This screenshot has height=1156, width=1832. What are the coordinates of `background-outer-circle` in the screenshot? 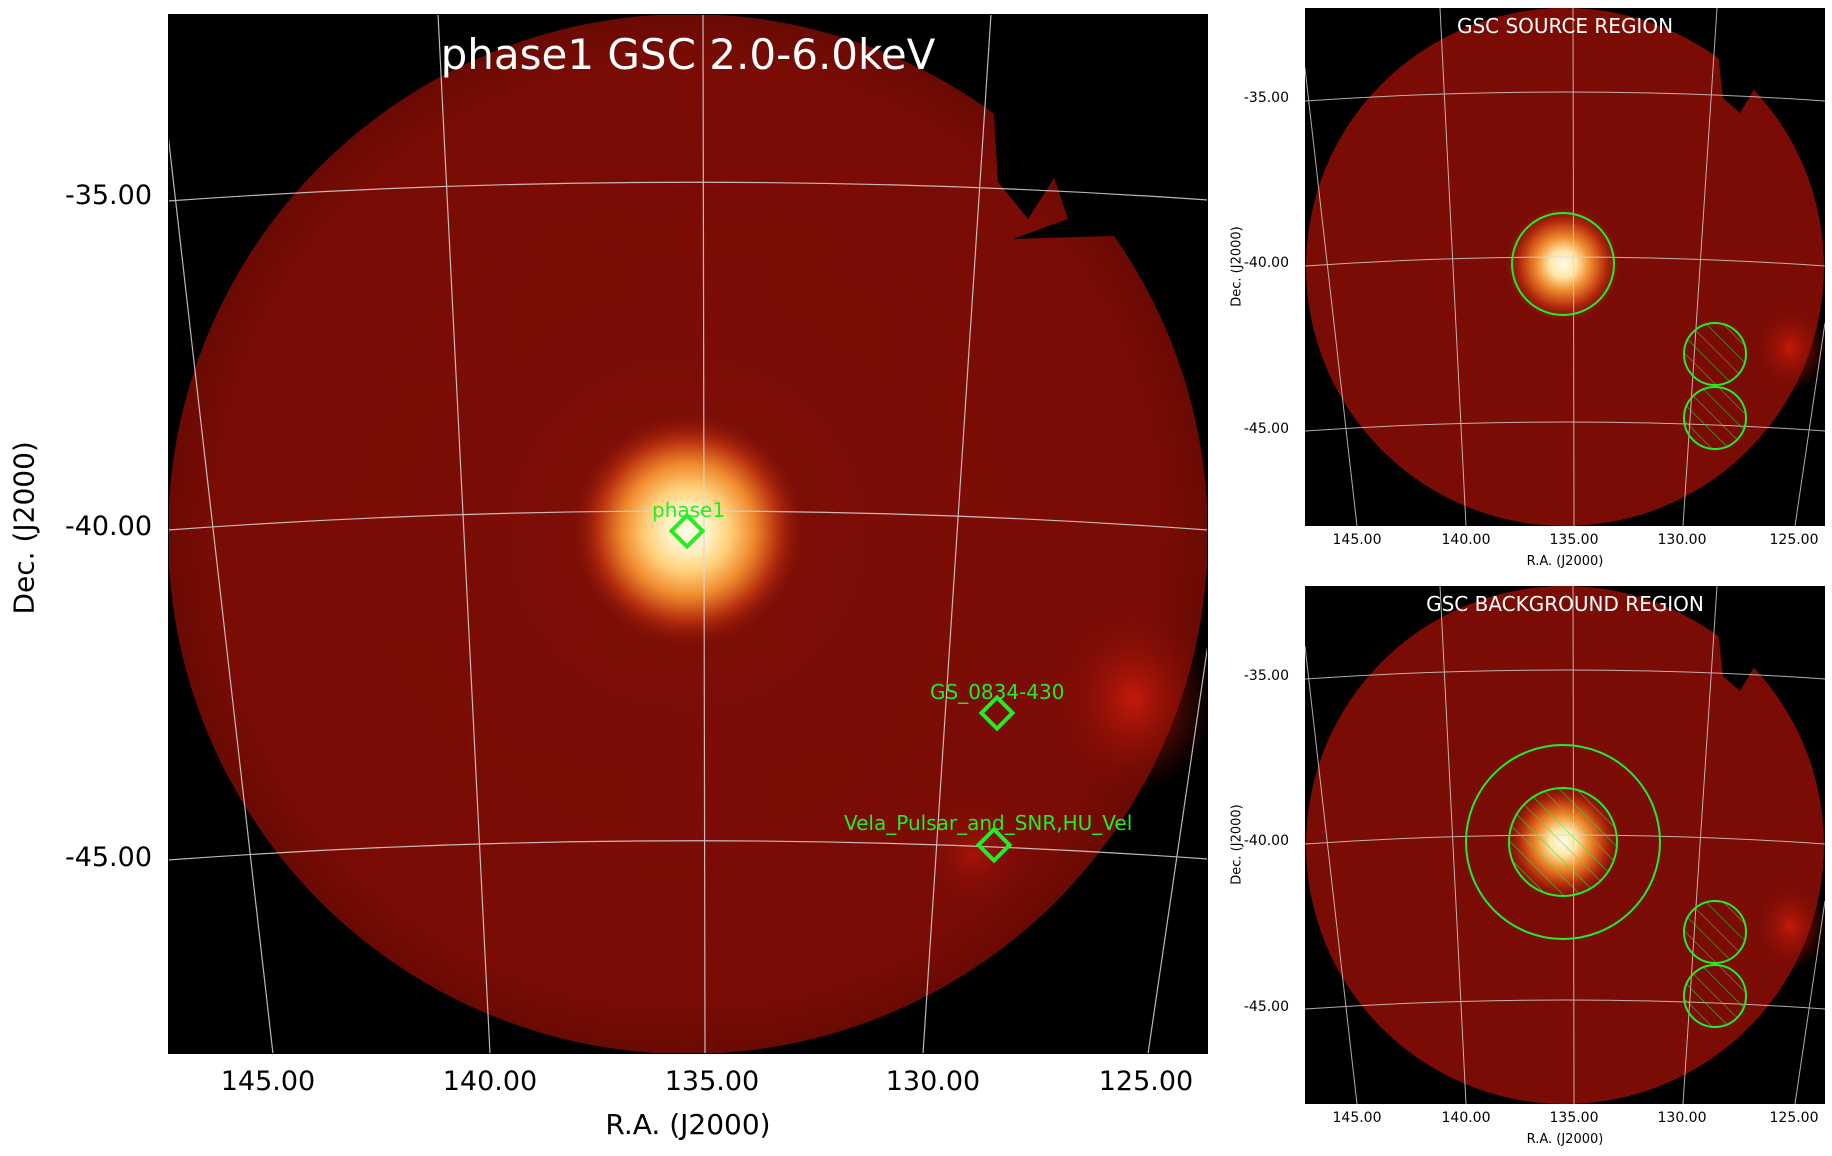 It's located at (1563, 842).